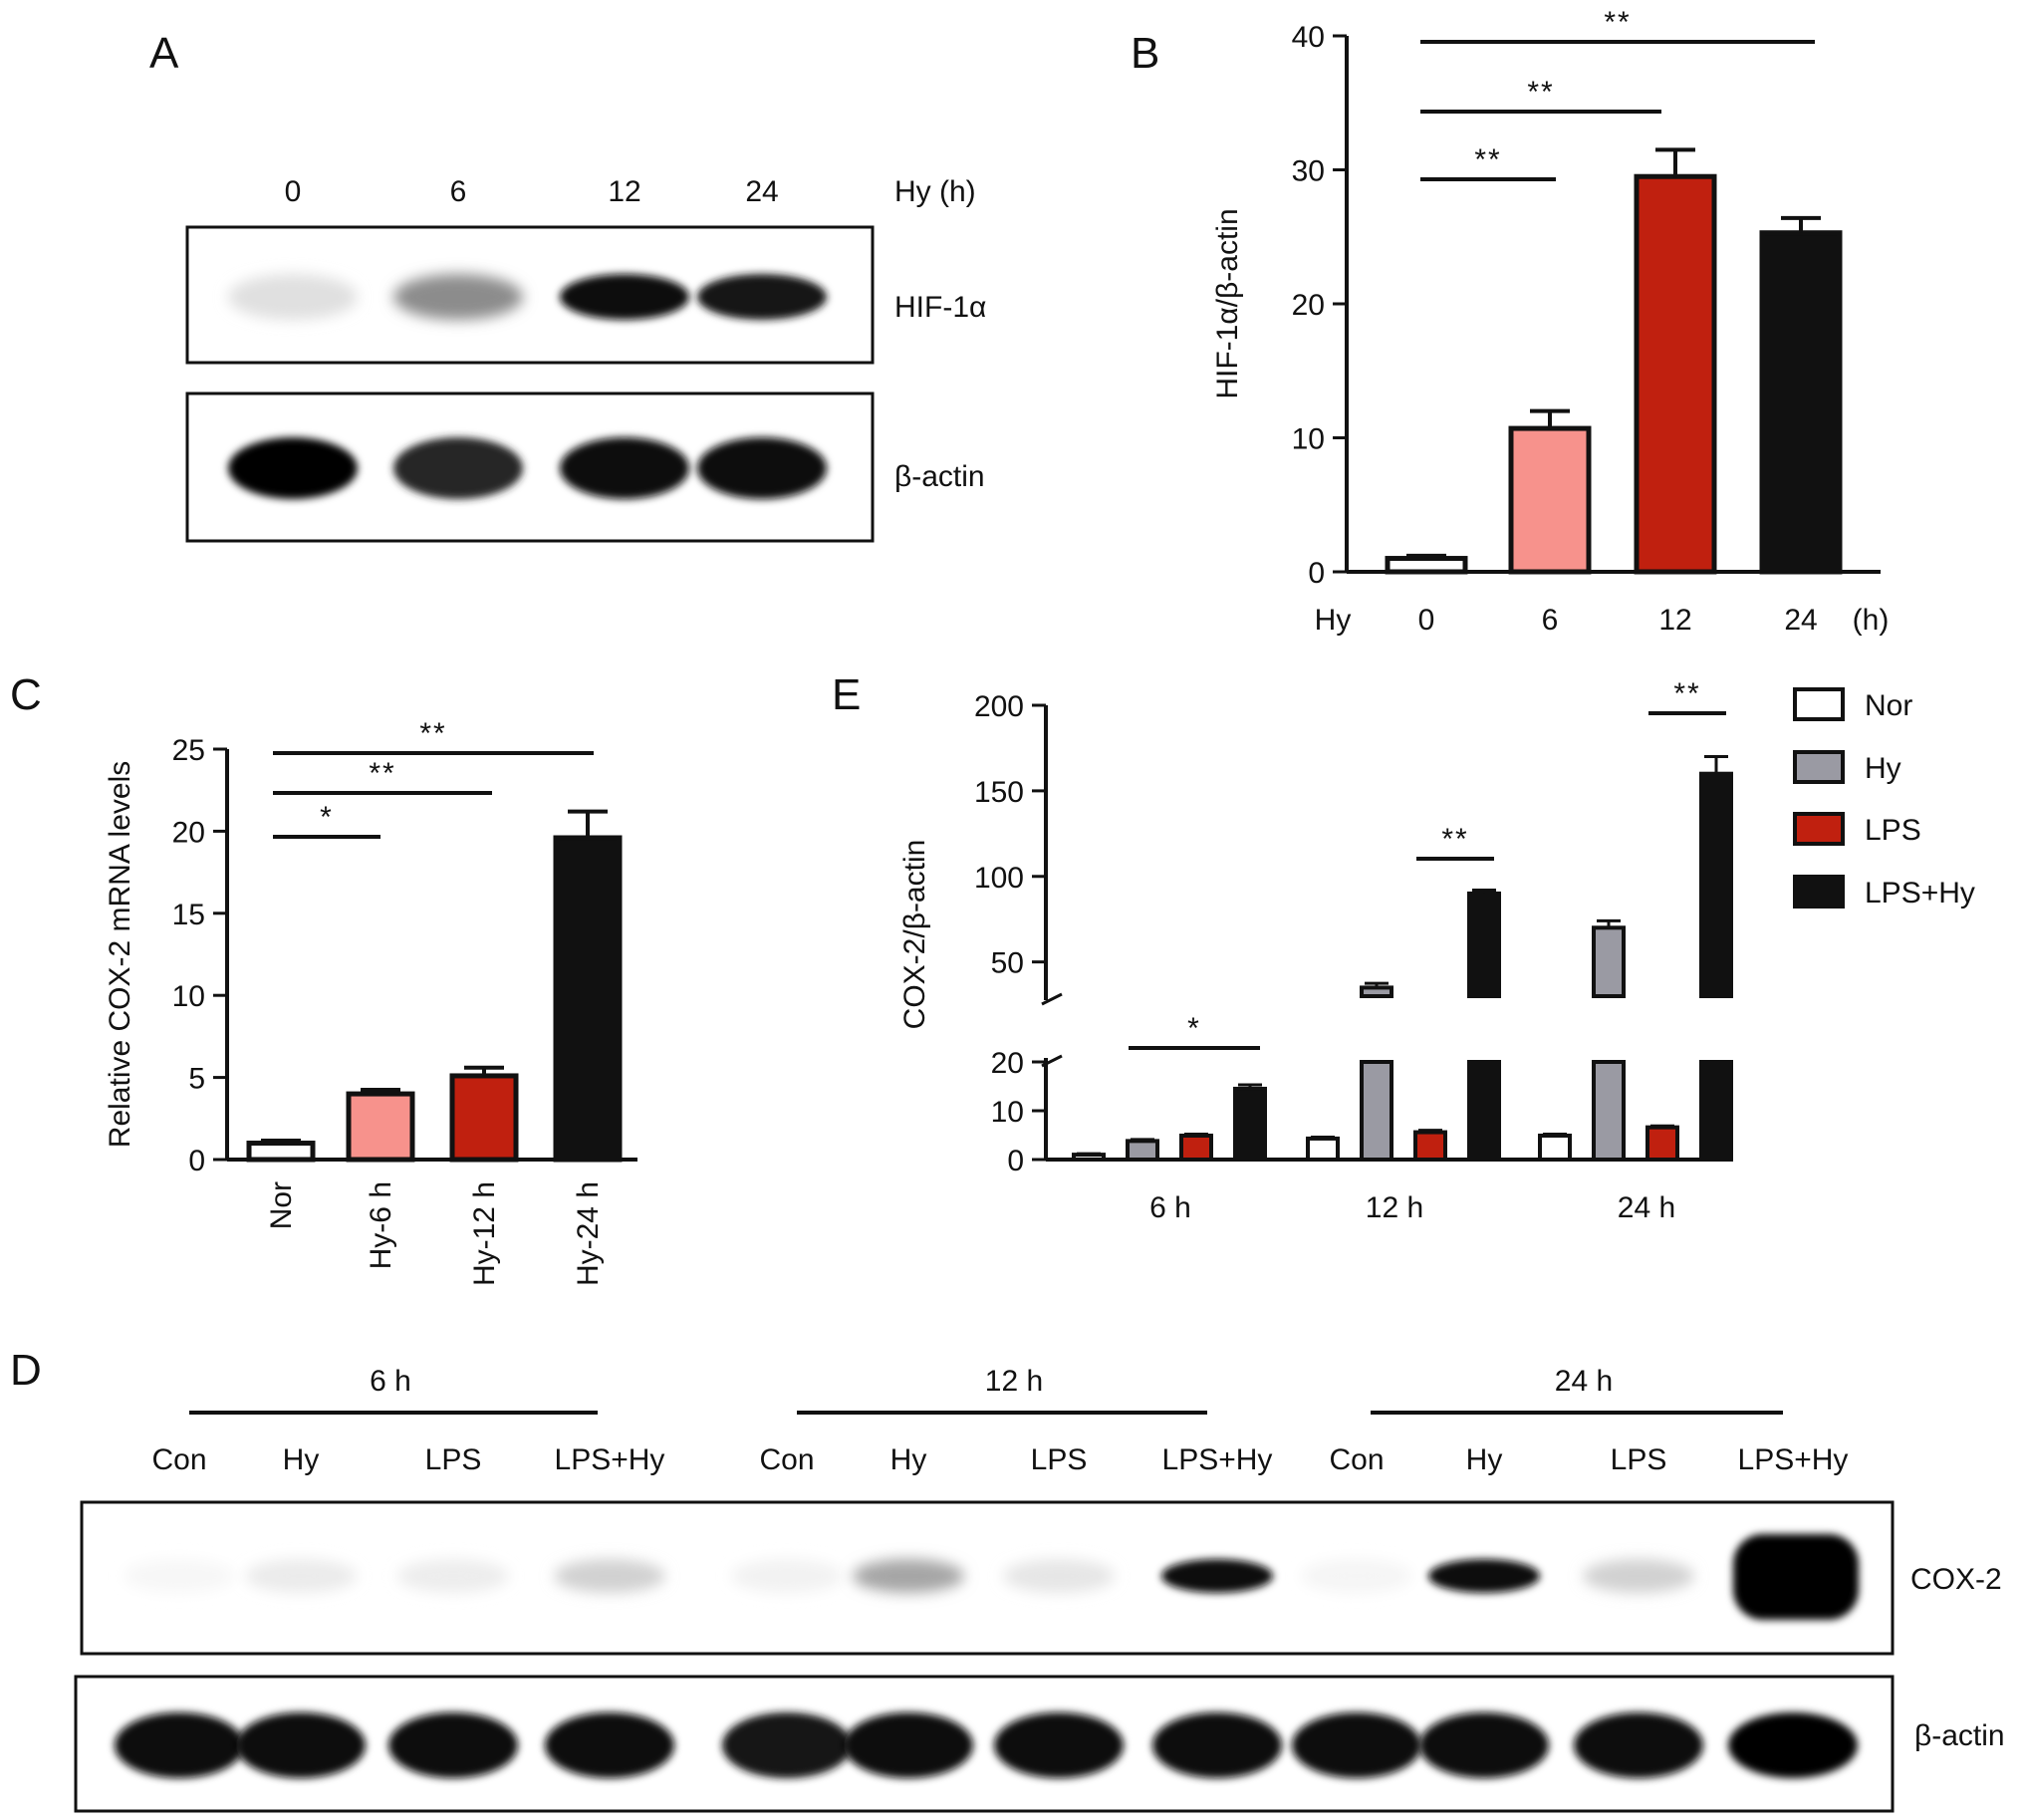  Describe the element at coordinates (1800, 620) in the screenshot. I see `x-tick-label: 24` at that location.